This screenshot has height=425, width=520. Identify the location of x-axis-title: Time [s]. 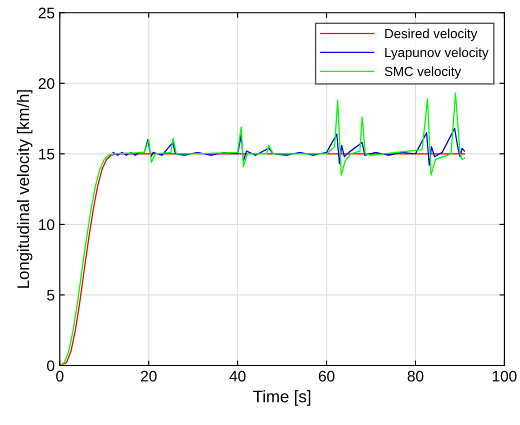
(281, 398).